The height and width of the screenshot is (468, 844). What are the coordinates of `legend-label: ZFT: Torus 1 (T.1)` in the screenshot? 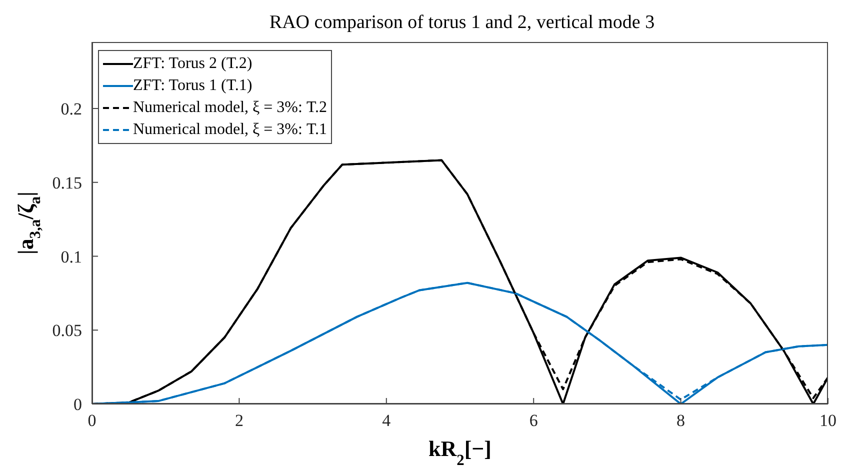 It's located at (192, 86).